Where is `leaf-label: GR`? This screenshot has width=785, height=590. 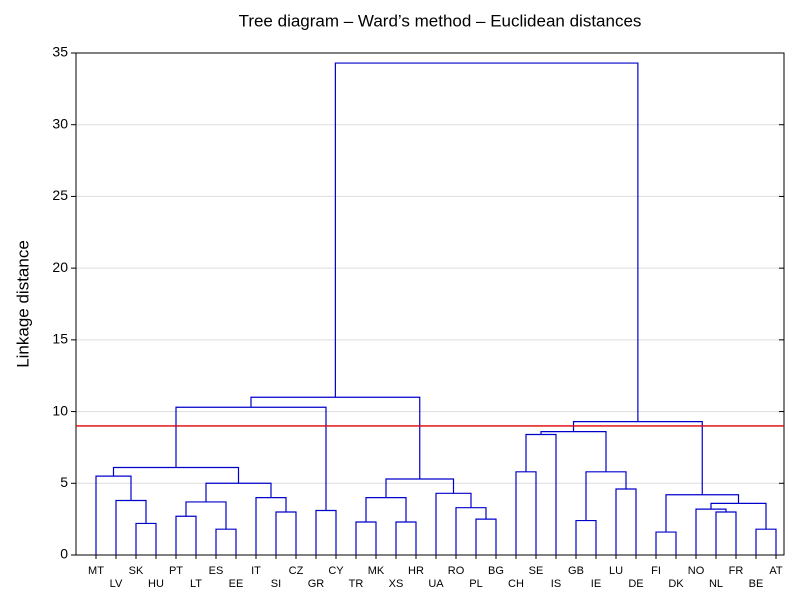
leaf-label: GR is located at coordinates (316, 584).